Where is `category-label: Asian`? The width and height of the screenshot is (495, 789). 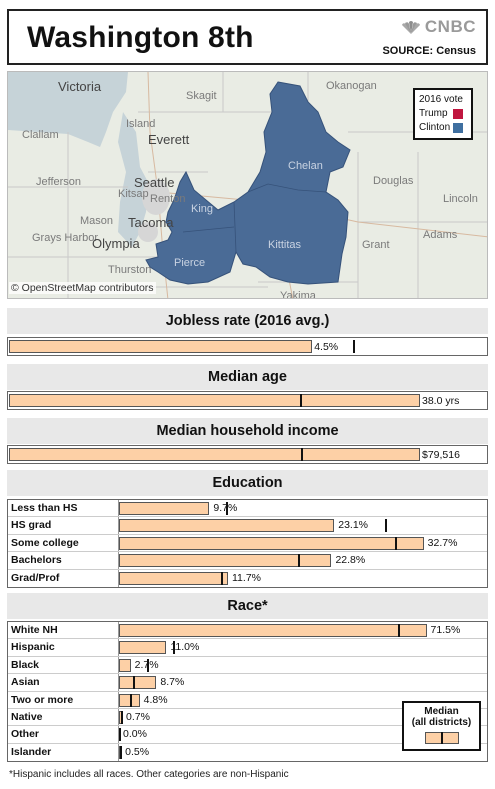
category-label: Asian is located at coordinates (25, 682).